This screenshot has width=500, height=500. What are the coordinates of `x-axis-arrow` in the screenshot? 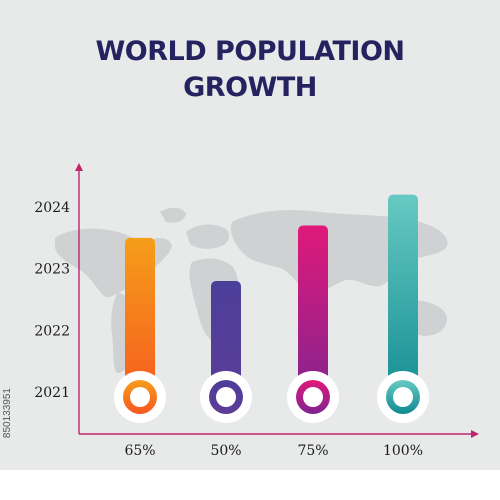 It's located at (475, 434).